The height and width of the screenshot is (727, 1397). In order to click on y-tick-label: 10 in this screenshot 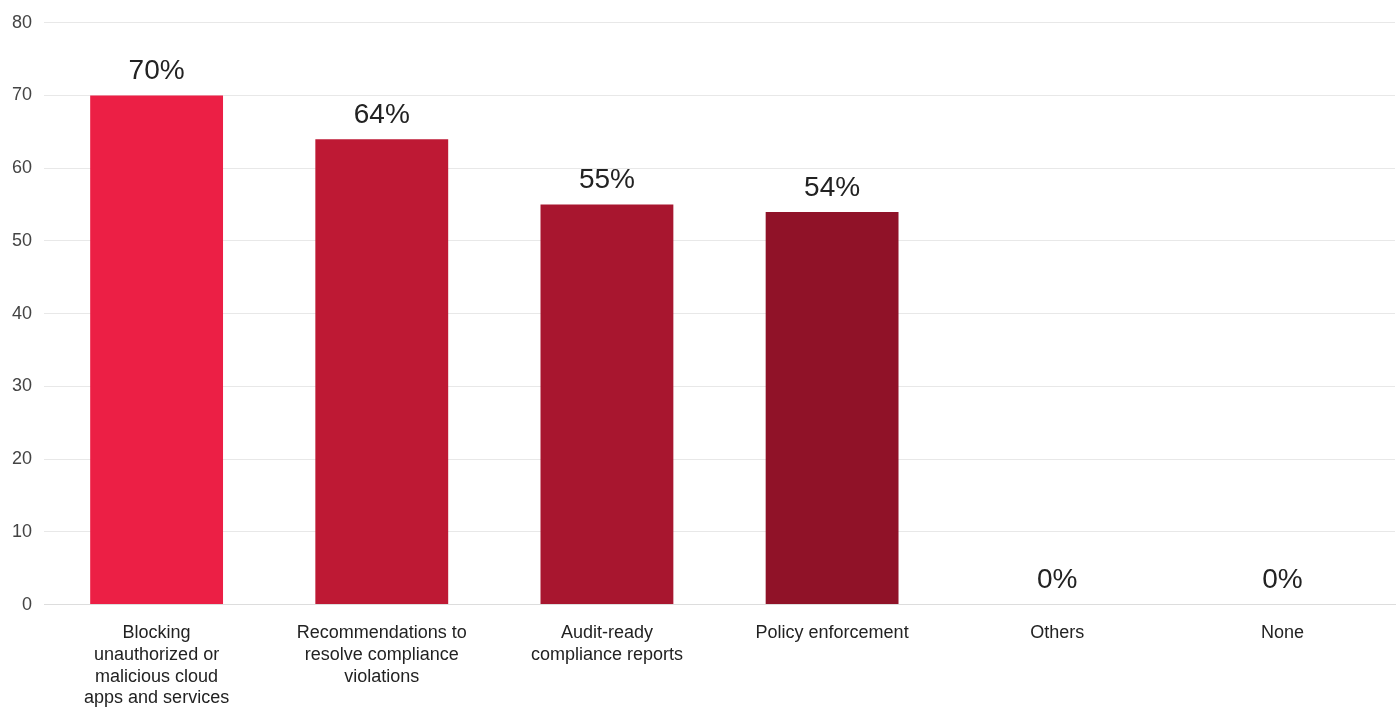, I will do `click(22, 530)`.